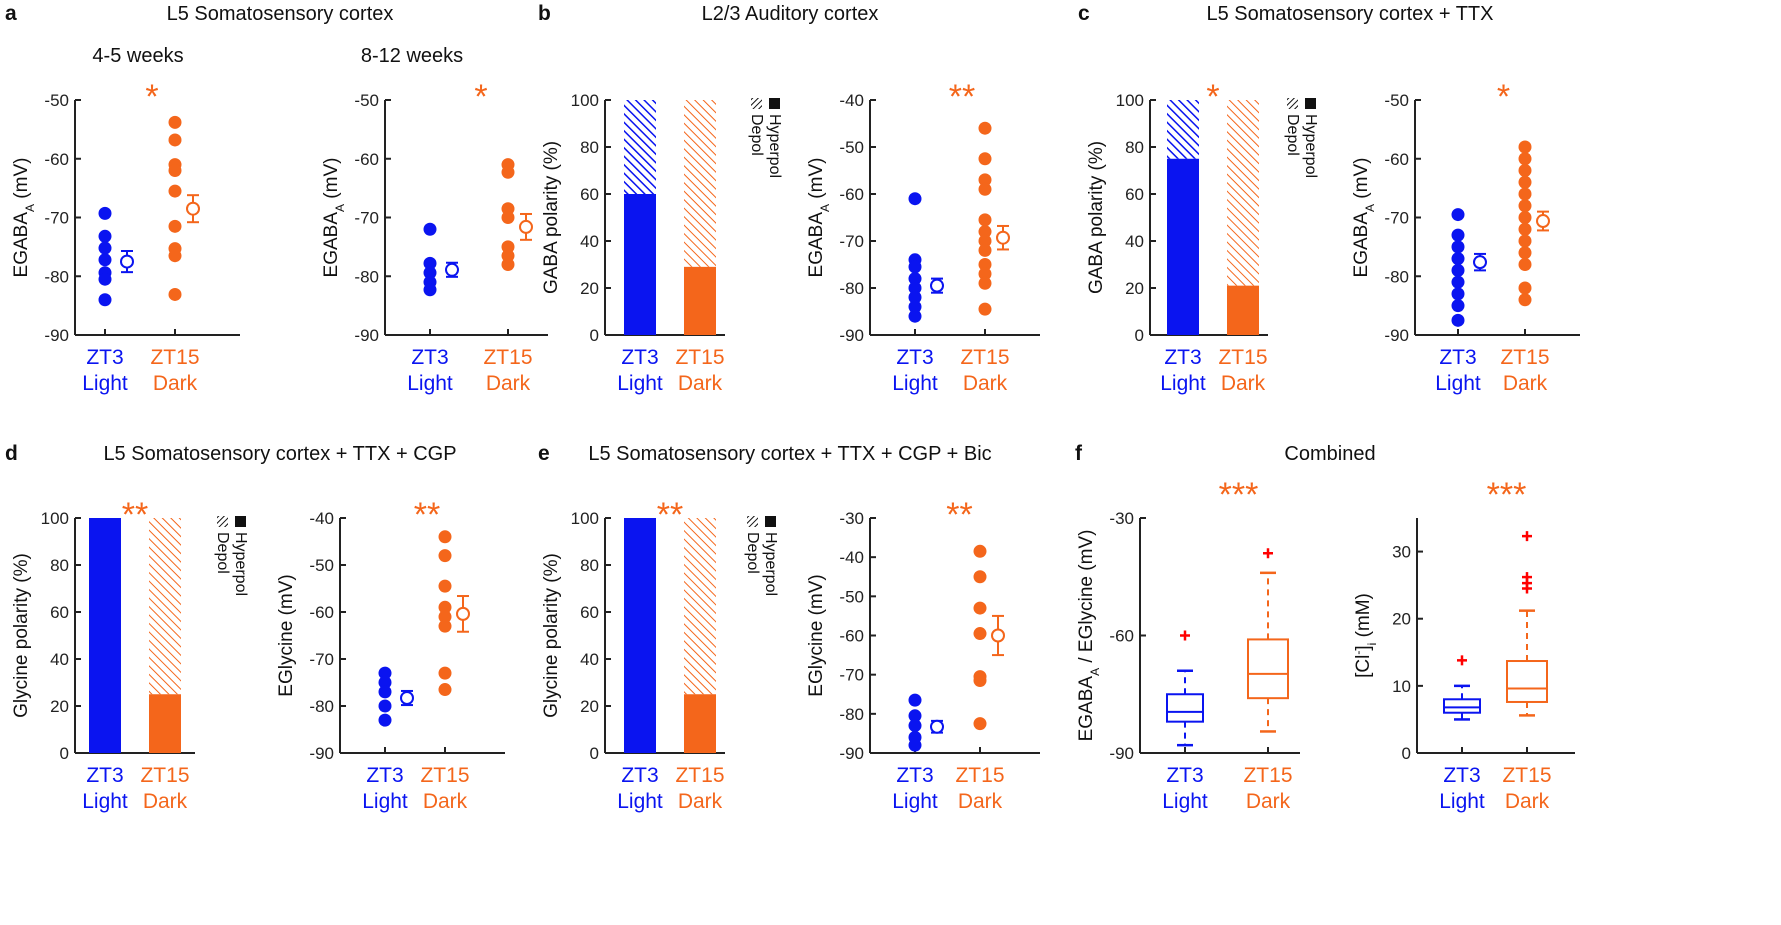  I want to click on y-tick-label: 0, so click(1139, 335).